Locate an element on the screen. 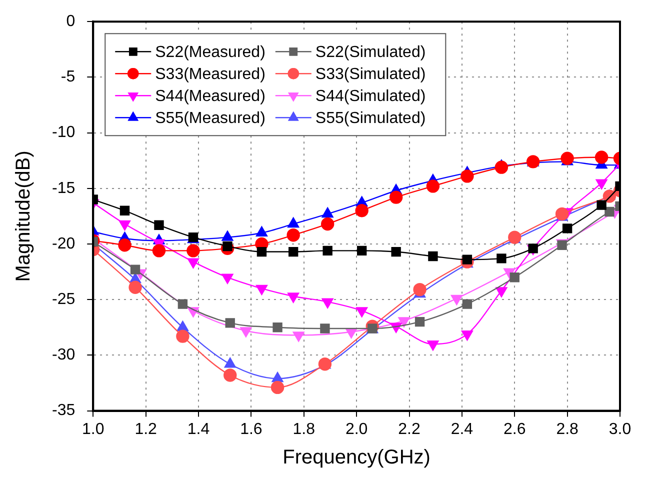  legend-label: S55(Simulated) is located at coordinates (370, 119).